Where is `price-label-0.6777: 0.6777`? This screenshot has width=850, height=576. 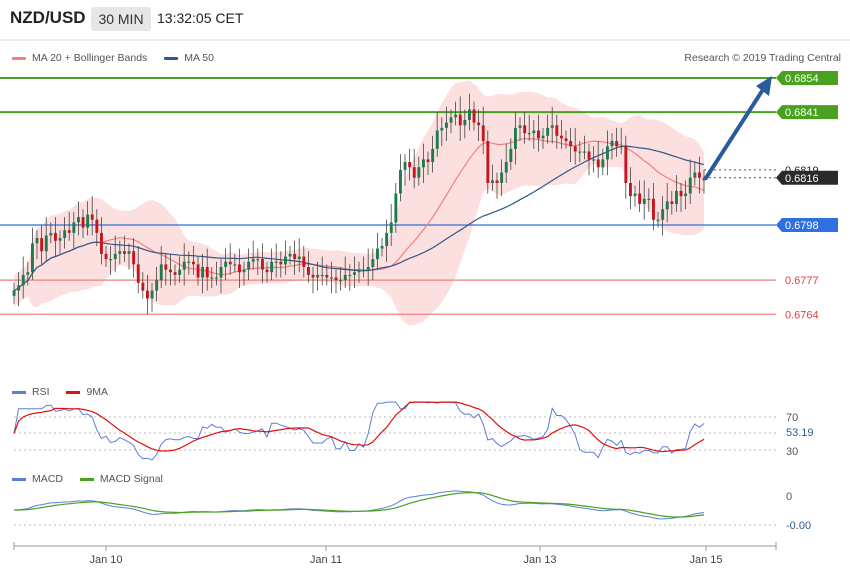
price-label-0.6777: 0.6777 is located at coordinates (807, 280).